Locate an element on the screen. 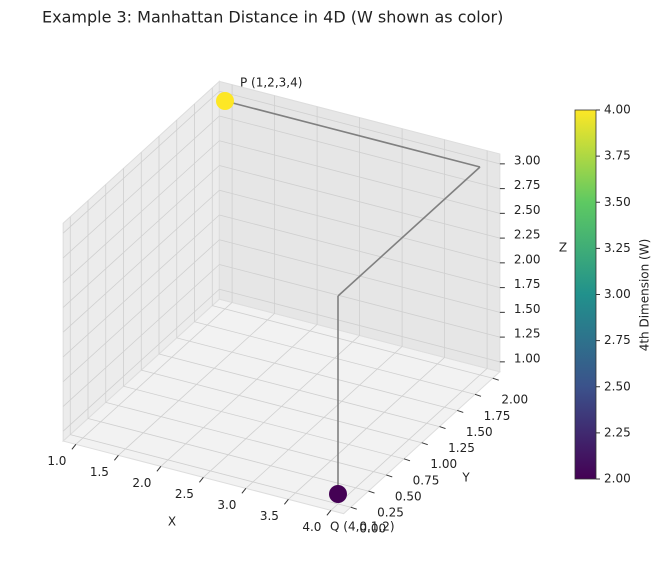  z-axis-label: Z is located at coordinates (563, 248).